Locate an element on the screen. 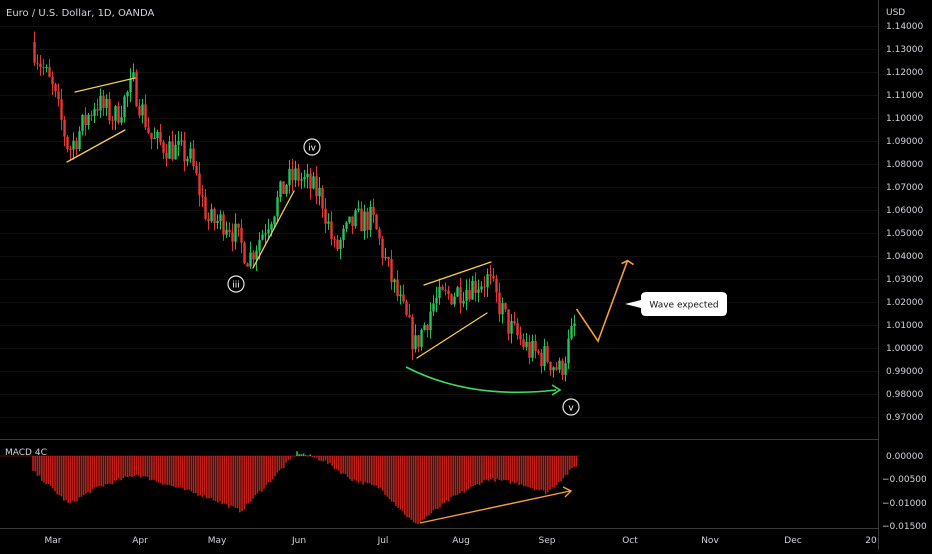 This screenshot has height=554, width=932. wave-label-iii: iii is located at coordinates (236, 284).